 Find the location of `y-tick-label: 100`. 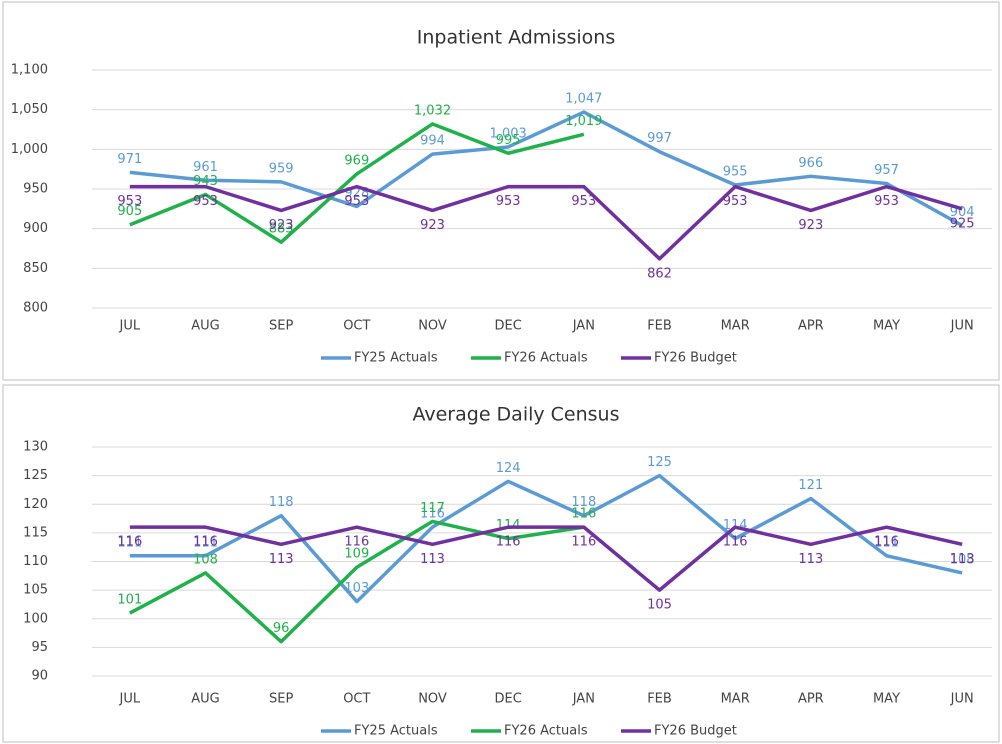

y-tick-label: 100 is located at coordinates (35, 618).